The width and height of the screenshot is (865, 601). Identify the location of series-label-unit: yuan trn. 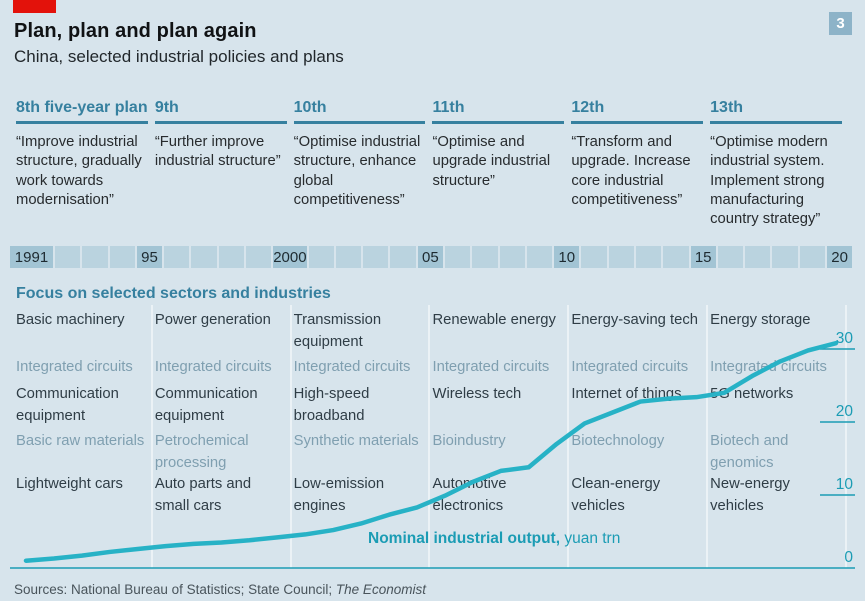
(590, 538).